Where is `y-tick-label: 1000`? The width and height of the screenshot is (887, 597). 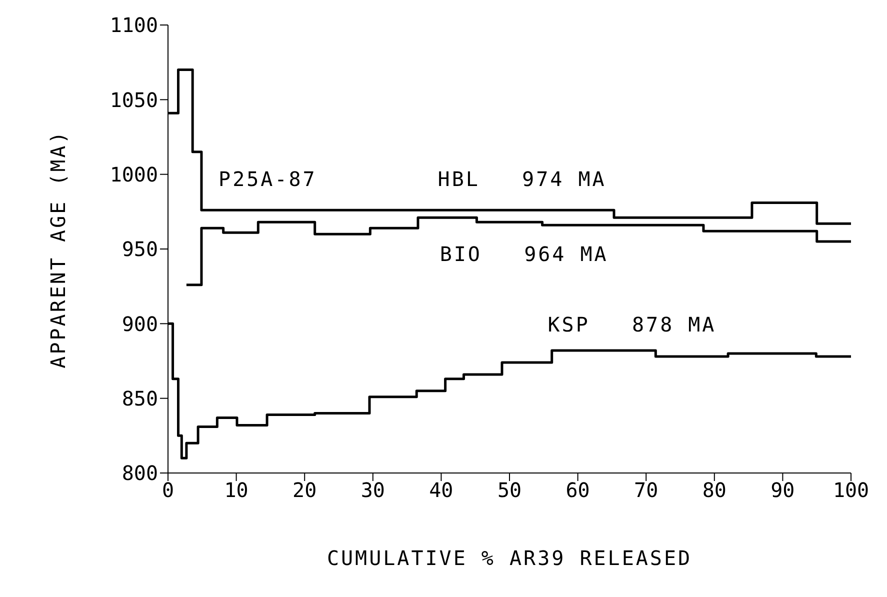 y-tick-label: 1000 is located at coordinates (134, 174).